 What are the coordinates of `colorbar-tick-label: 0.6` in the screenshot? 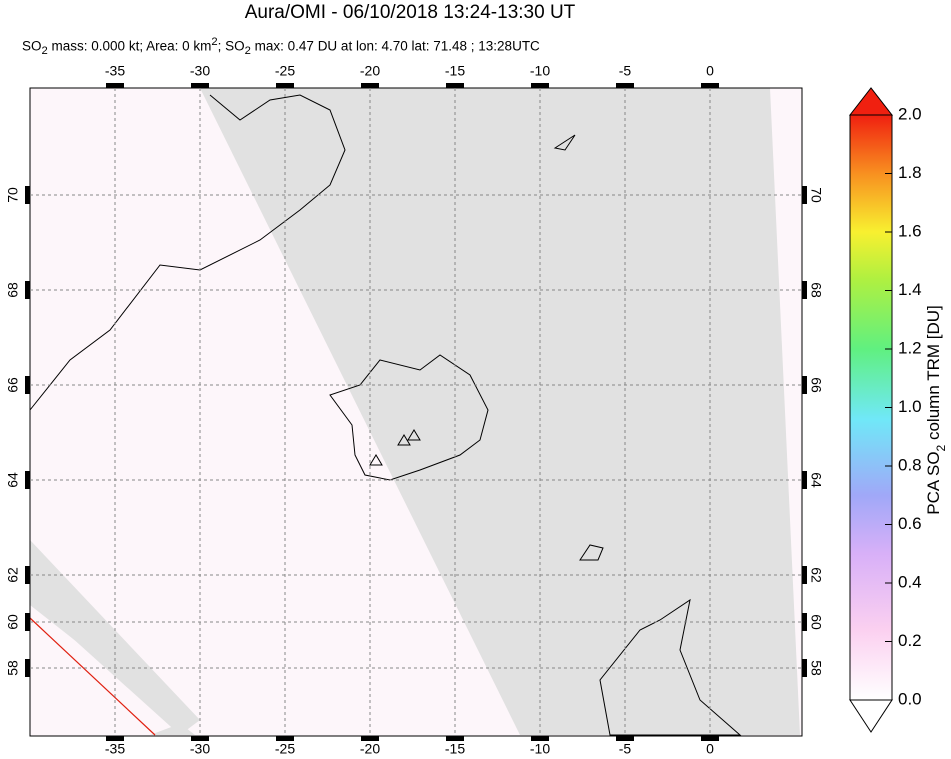 It's located at (910, 523).